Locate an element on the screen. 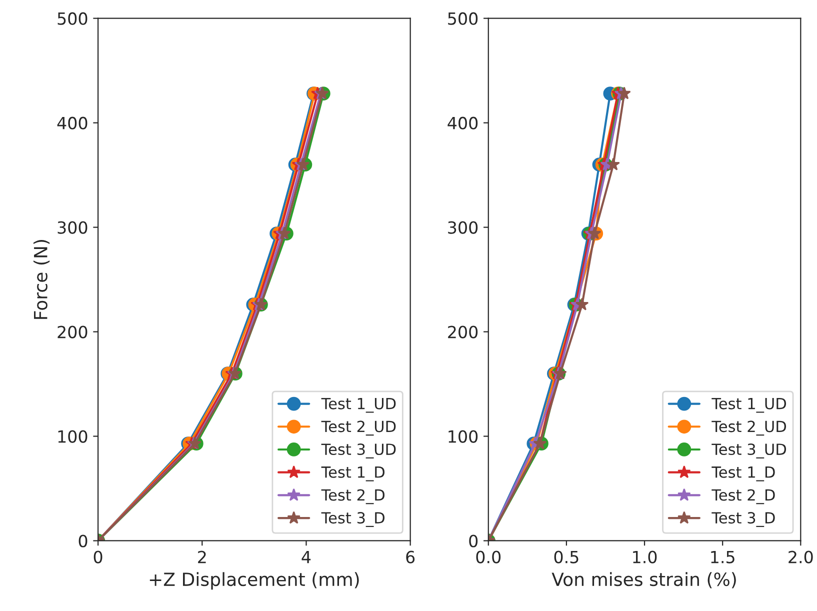 The height and width of the screenshot is (611, 817). x-tick-label: 0.5 is located at coordinates (566, 557).